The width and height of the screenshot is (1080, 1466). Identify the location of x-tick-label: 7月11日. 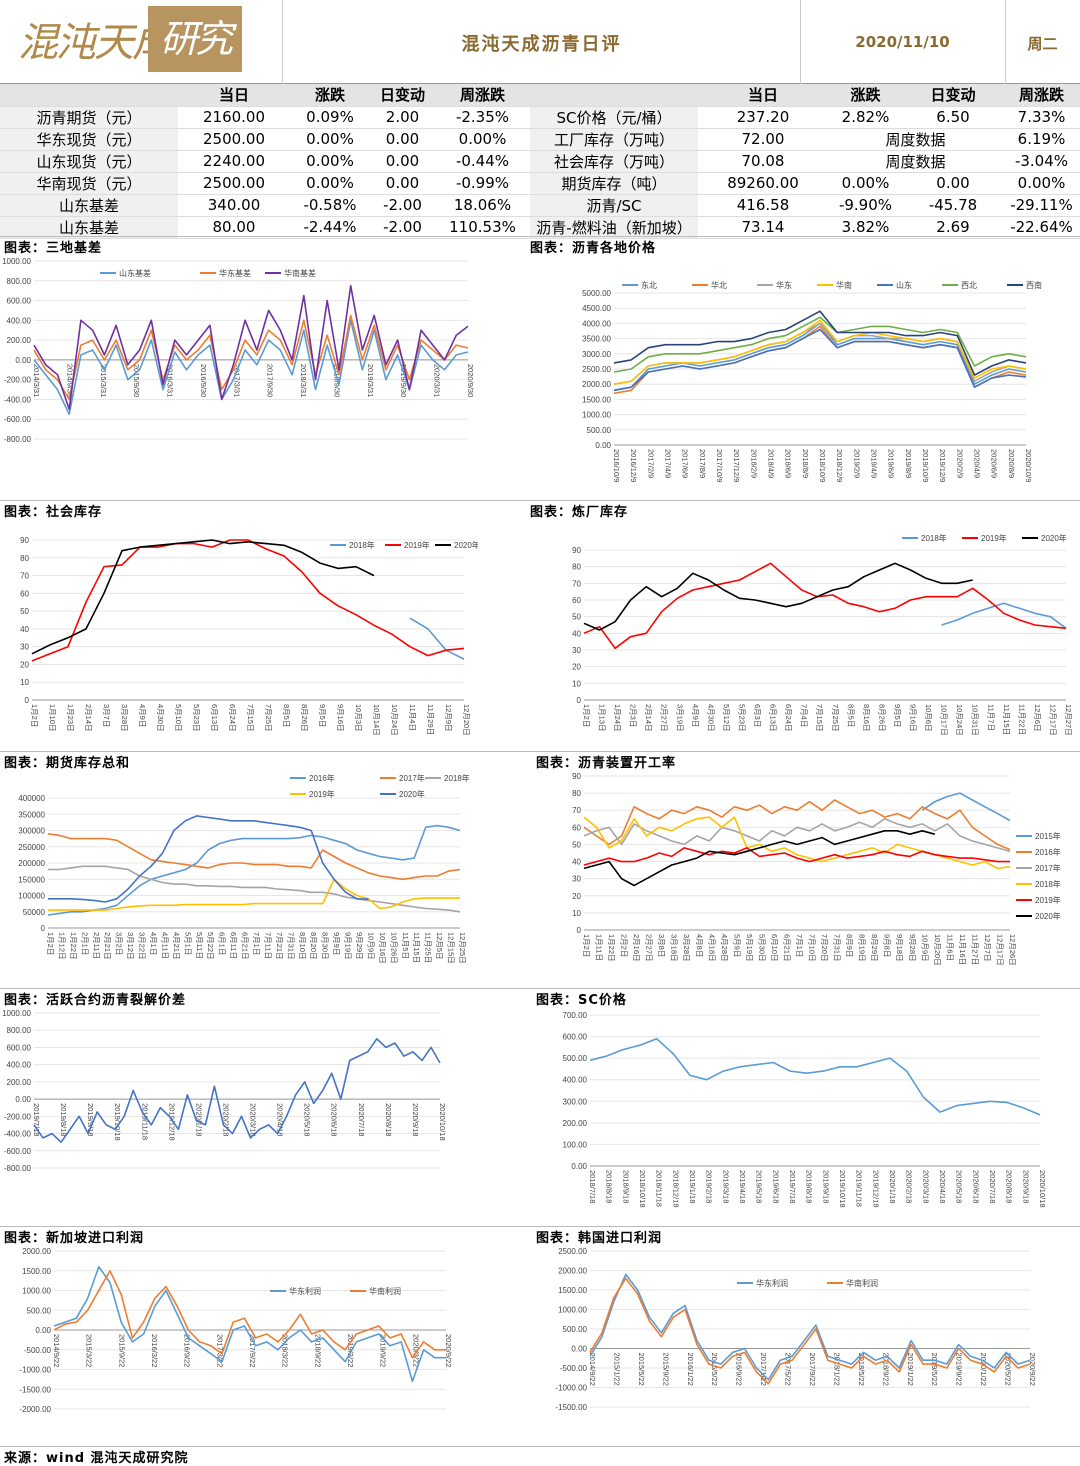
(267, 945).